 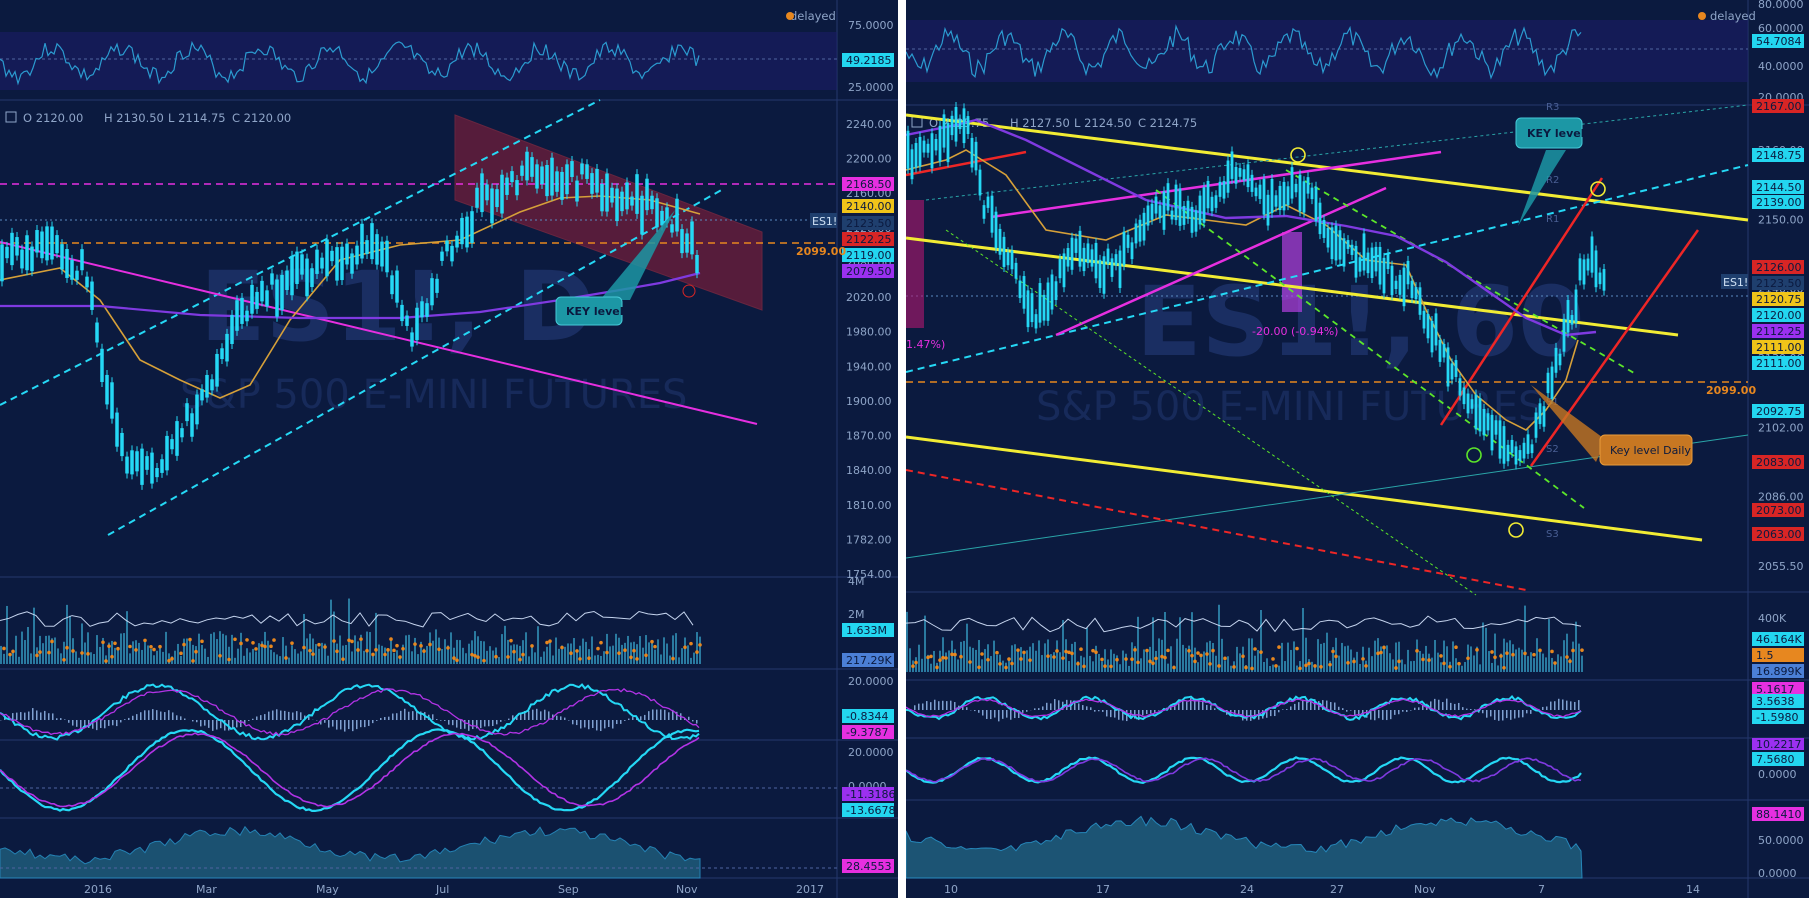 I want to click on down-arrow-icon, so click(x=1298, y=155).